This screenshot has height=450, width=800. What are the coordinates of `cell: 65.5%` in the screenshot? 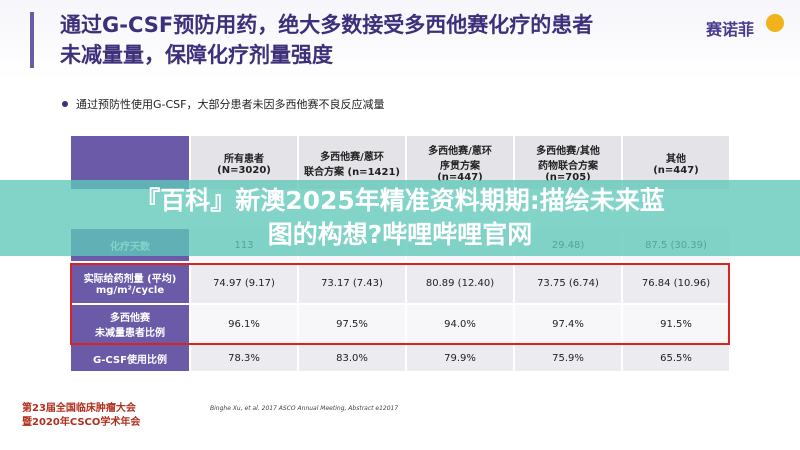 It's located at (676, 358).